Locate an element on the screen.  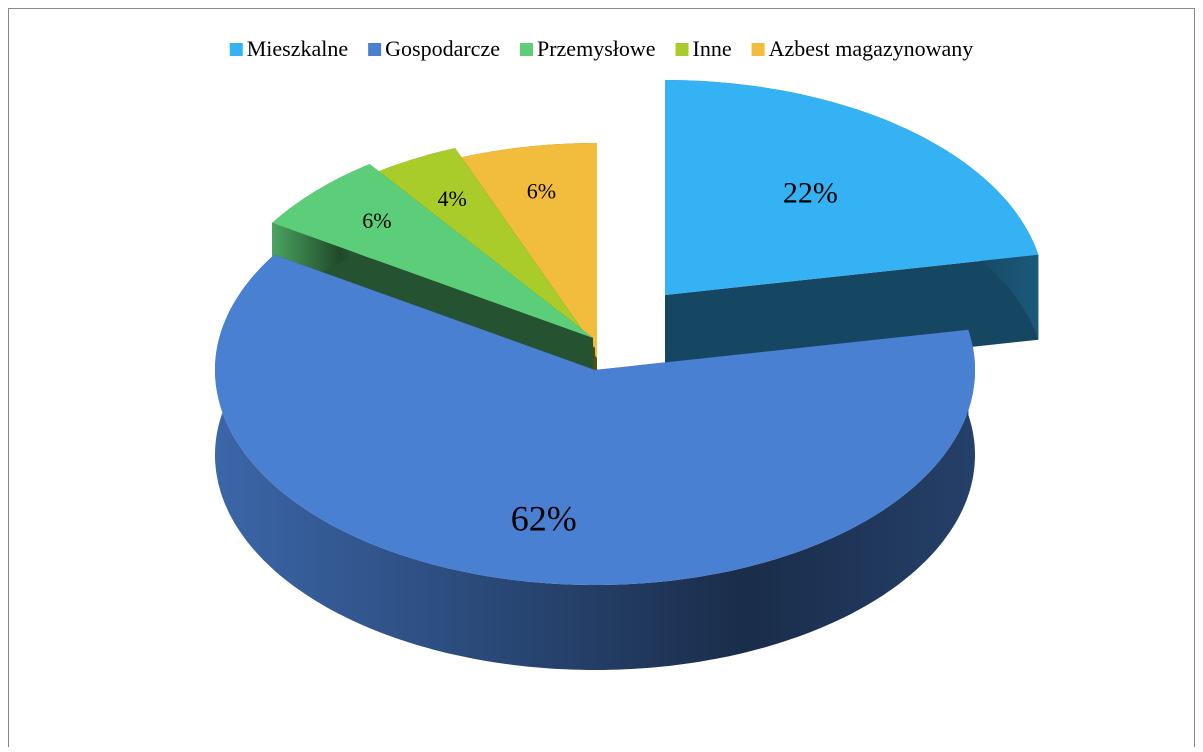
legend-label: Mieszkalne is located at coordinates (297, 48).